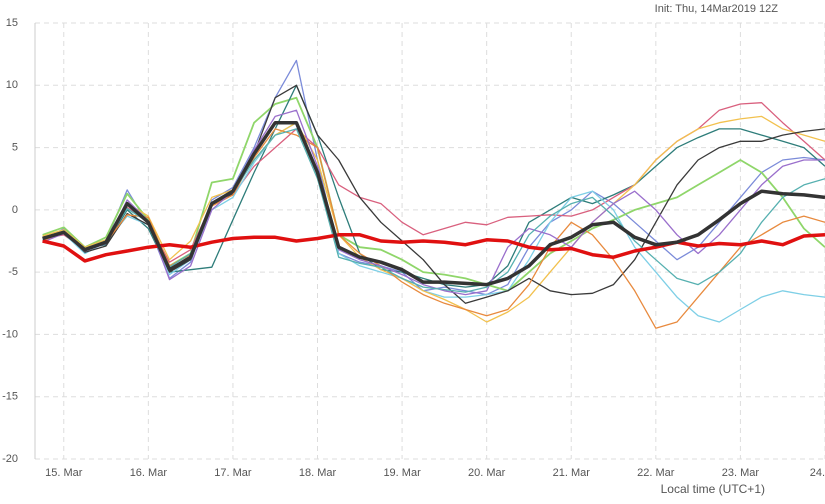  Describe the element at coordinates (318, 473) in the screenshot. I see `x-tick-label: 18. Mar` at that location.